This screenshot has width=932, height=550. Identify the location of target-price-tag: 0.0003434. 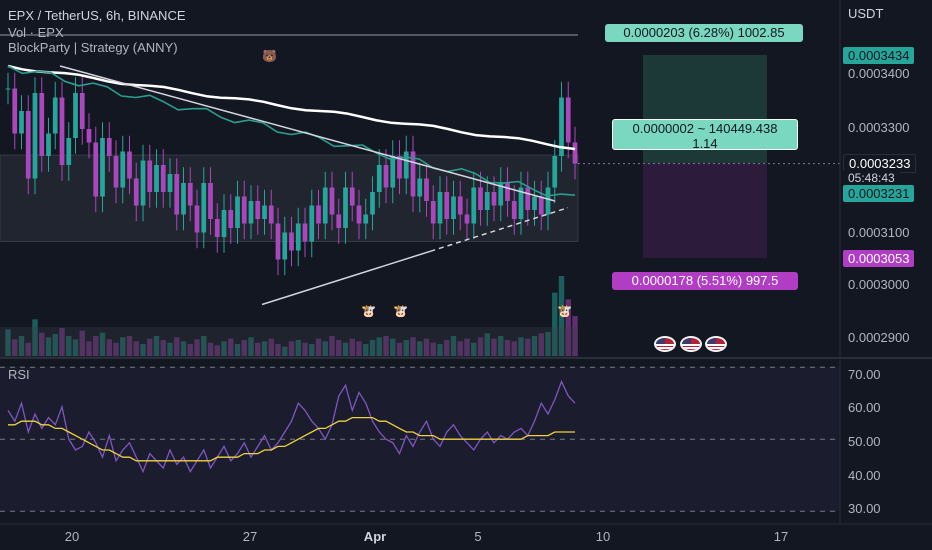
(879, 55).